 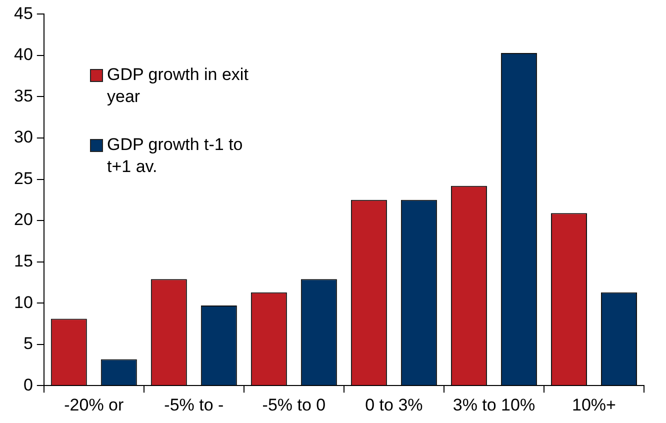 I want to click on x-tick-label: 10%+, so click(x=594, y=404).